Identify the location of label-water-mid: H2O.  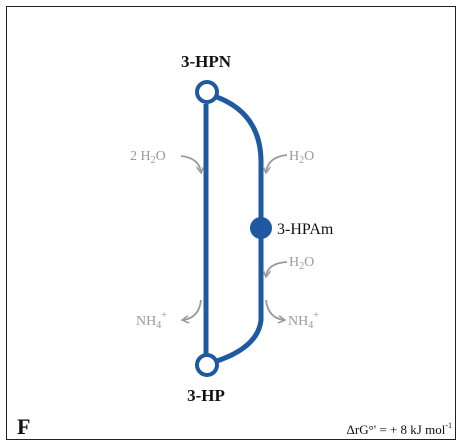
(301, 263).